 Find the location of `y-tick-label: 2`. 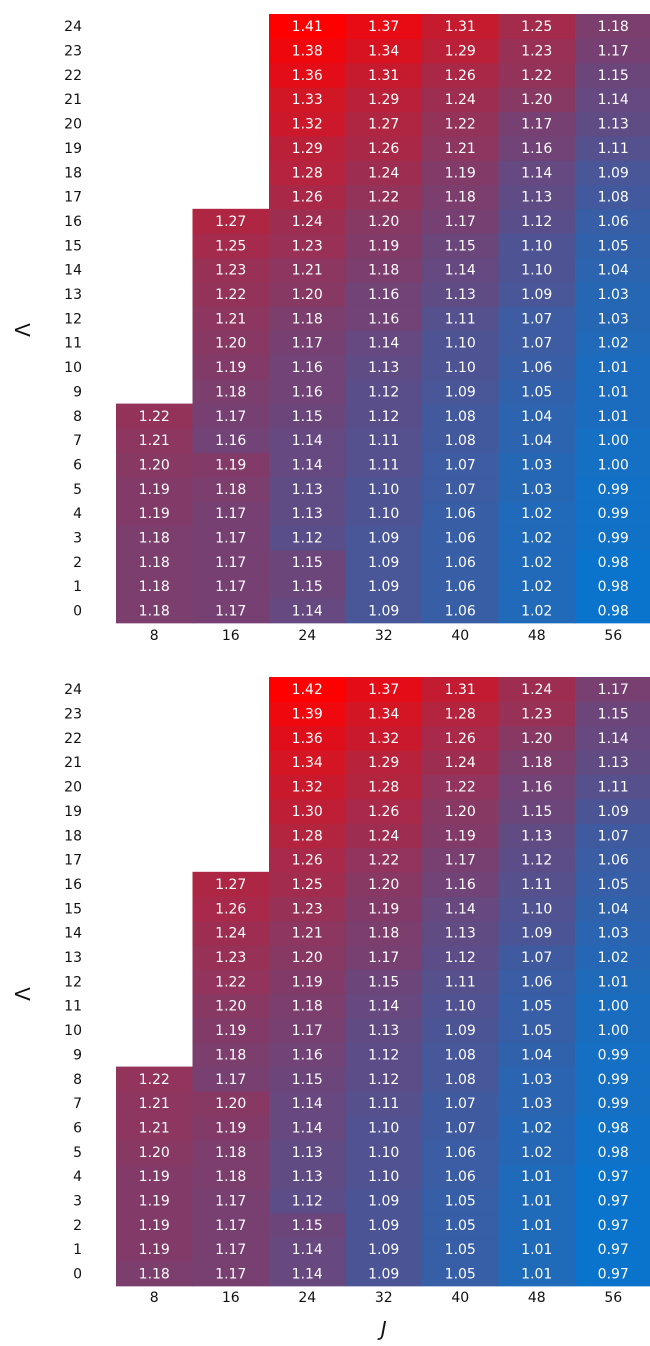

y-tick-label: 2 is located at coordinates (77, 1226).